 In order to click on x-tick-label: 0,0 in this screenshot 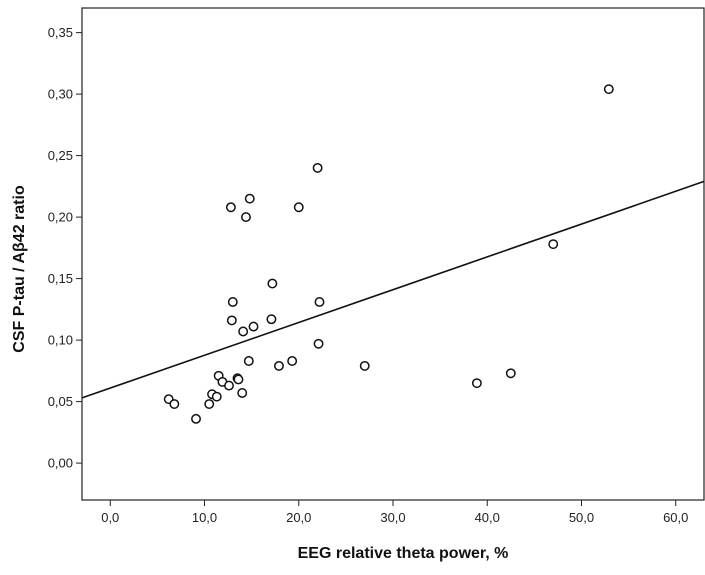, I will do `click(110, 517)`.